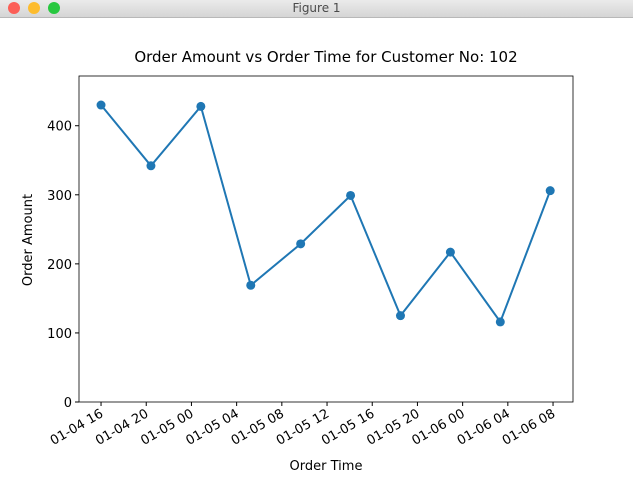 This screenshot has height=478, width=633. Describe the element at coordinates (59, 265) in the screenshot. I see `y-tick-label: 200` at that location.